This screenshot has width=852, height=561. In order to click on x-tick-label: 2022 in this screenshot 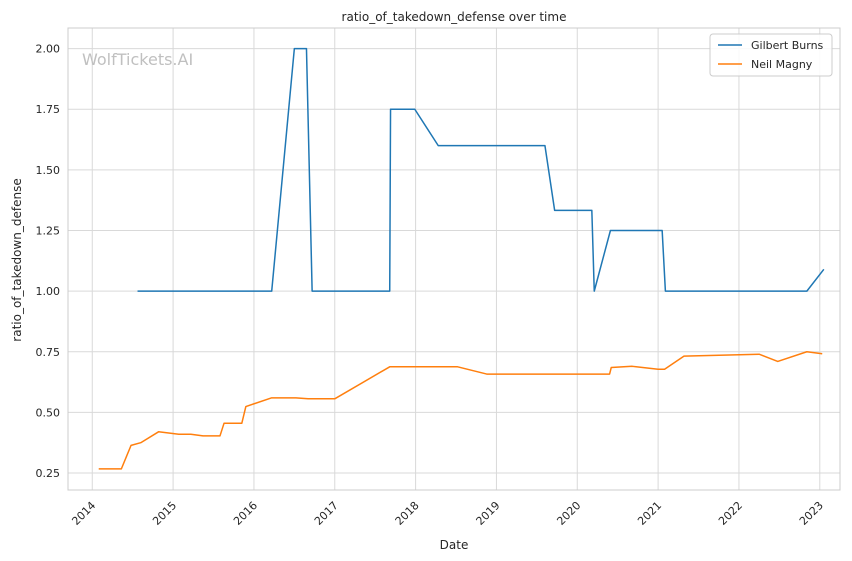, I will do `click(730, 513)`.